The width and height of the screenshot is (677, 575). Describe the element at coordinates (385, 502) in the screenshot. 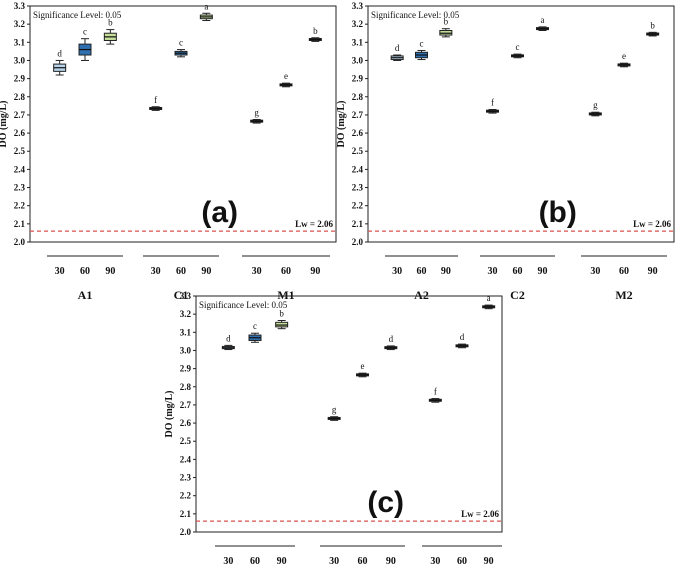

I see `panel-label: (c)` at that location.